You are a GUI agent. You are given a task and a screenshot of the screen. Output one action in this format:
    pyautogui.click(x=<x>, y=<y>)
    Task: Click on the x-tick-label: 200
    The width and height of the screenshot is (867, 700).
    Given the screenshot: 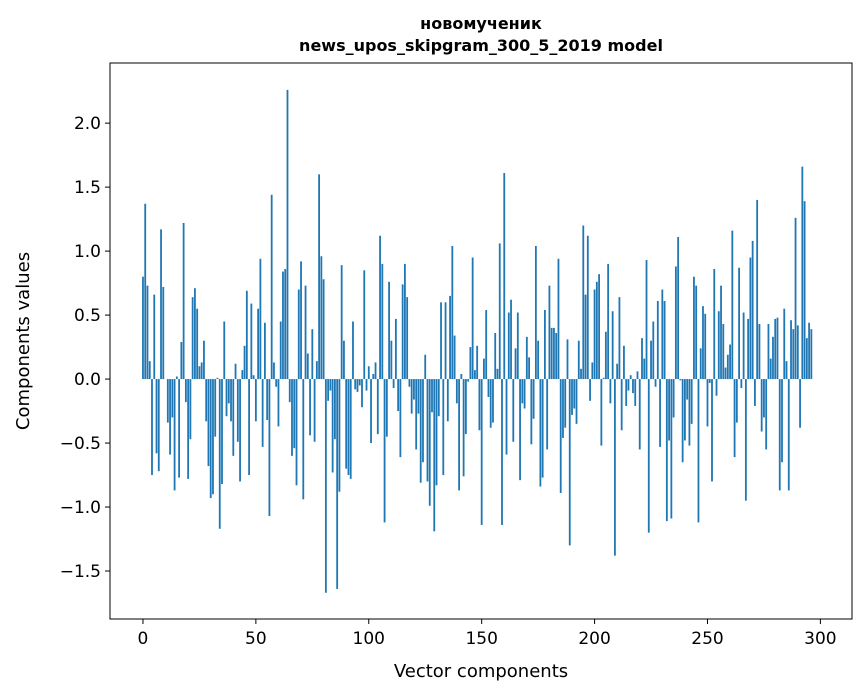 What is the action you would take?
    pyautogui.click(x=594, y=639)
    